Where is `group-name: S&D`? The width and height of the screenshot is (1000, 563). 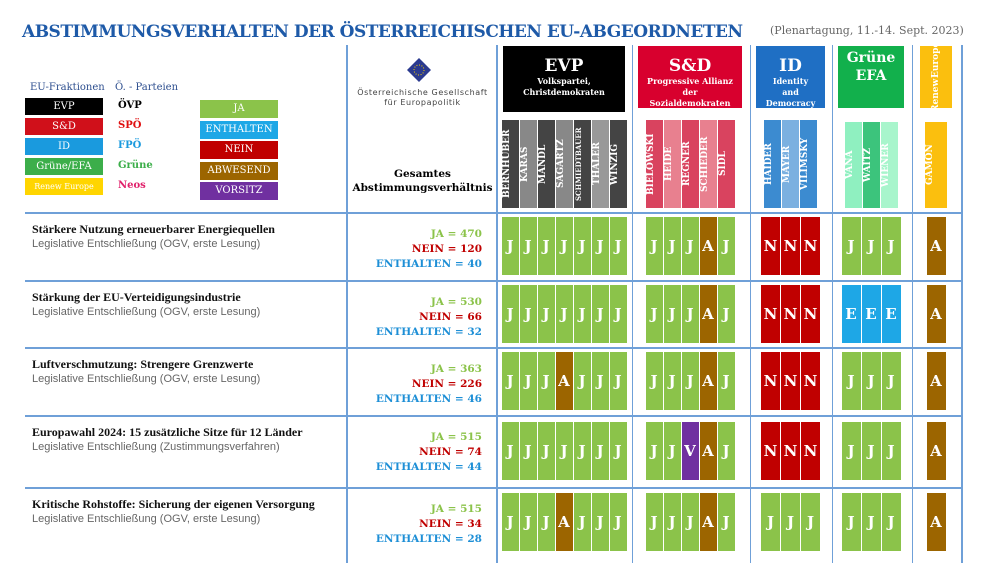
group-name: S&D is located at coordinates (690, 66).